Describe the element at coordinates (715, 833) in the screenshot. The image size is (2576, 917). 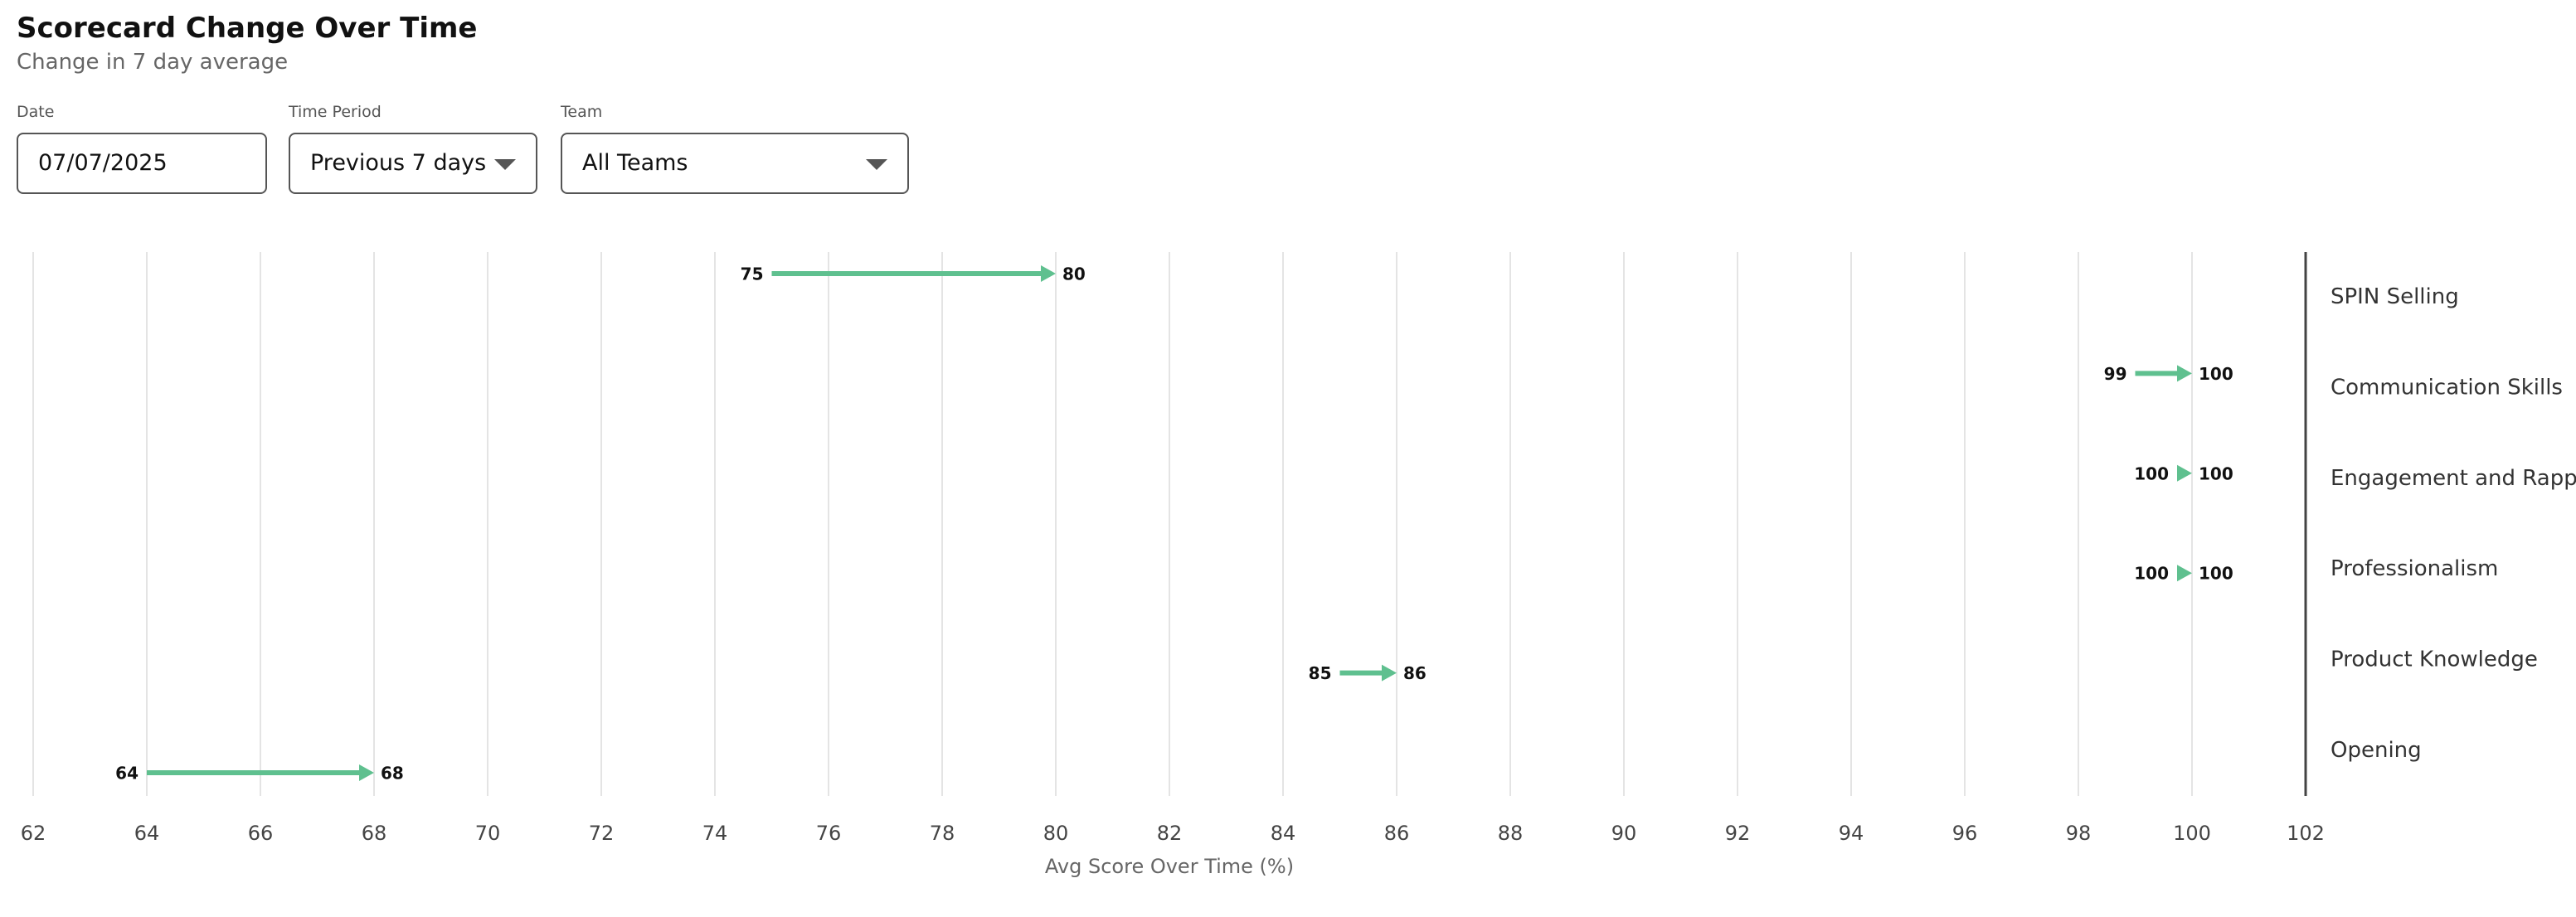
I see `x-tick-label: 74` at that location.